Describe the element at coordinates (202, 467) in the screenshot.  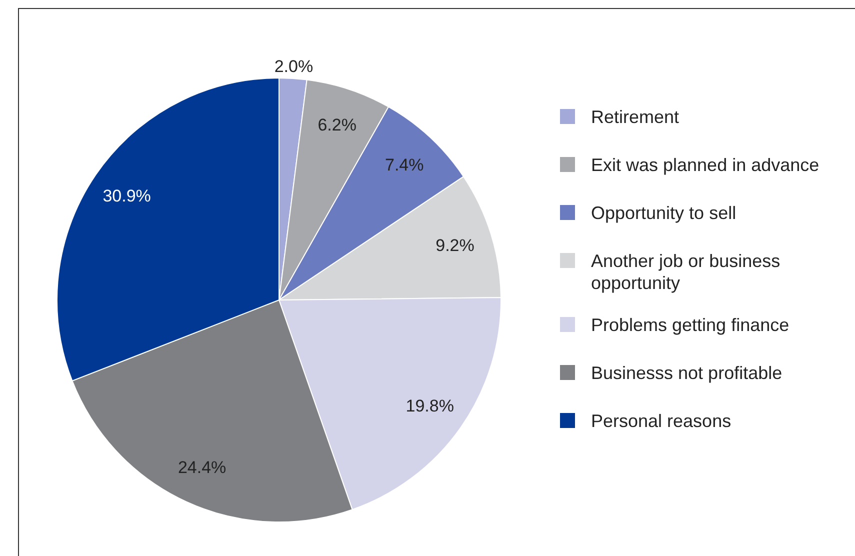
I see `data-label: 24.4%` at that location.